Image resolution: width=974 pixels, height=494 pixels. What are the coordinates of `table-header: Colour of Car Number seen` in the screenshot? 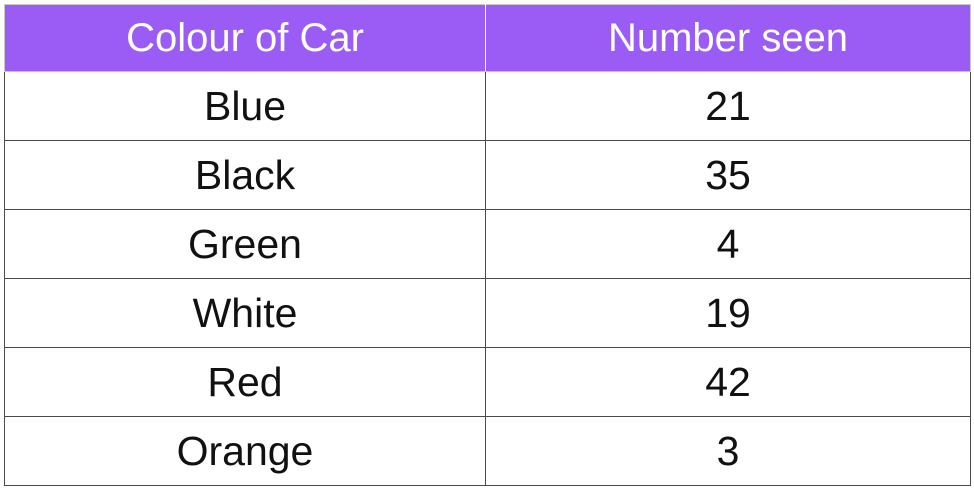 It's located at (487, 38).